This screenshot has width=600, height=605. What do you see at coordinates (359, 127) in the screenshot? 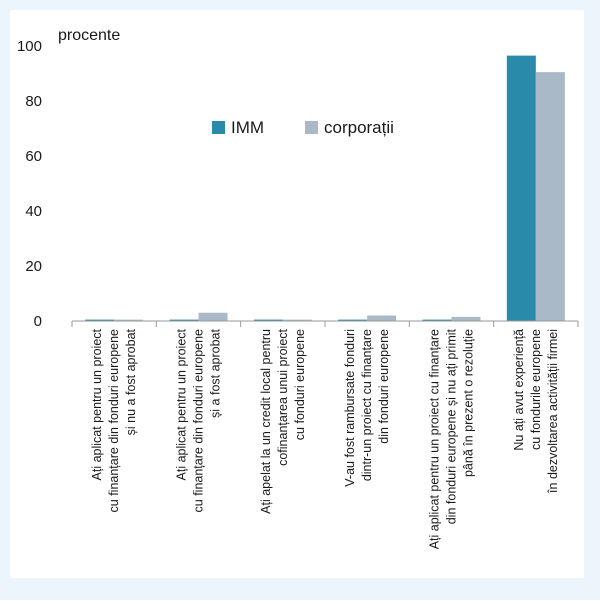
I see `legend-label-corporatii: corporații` at bounding box center [359, 127].